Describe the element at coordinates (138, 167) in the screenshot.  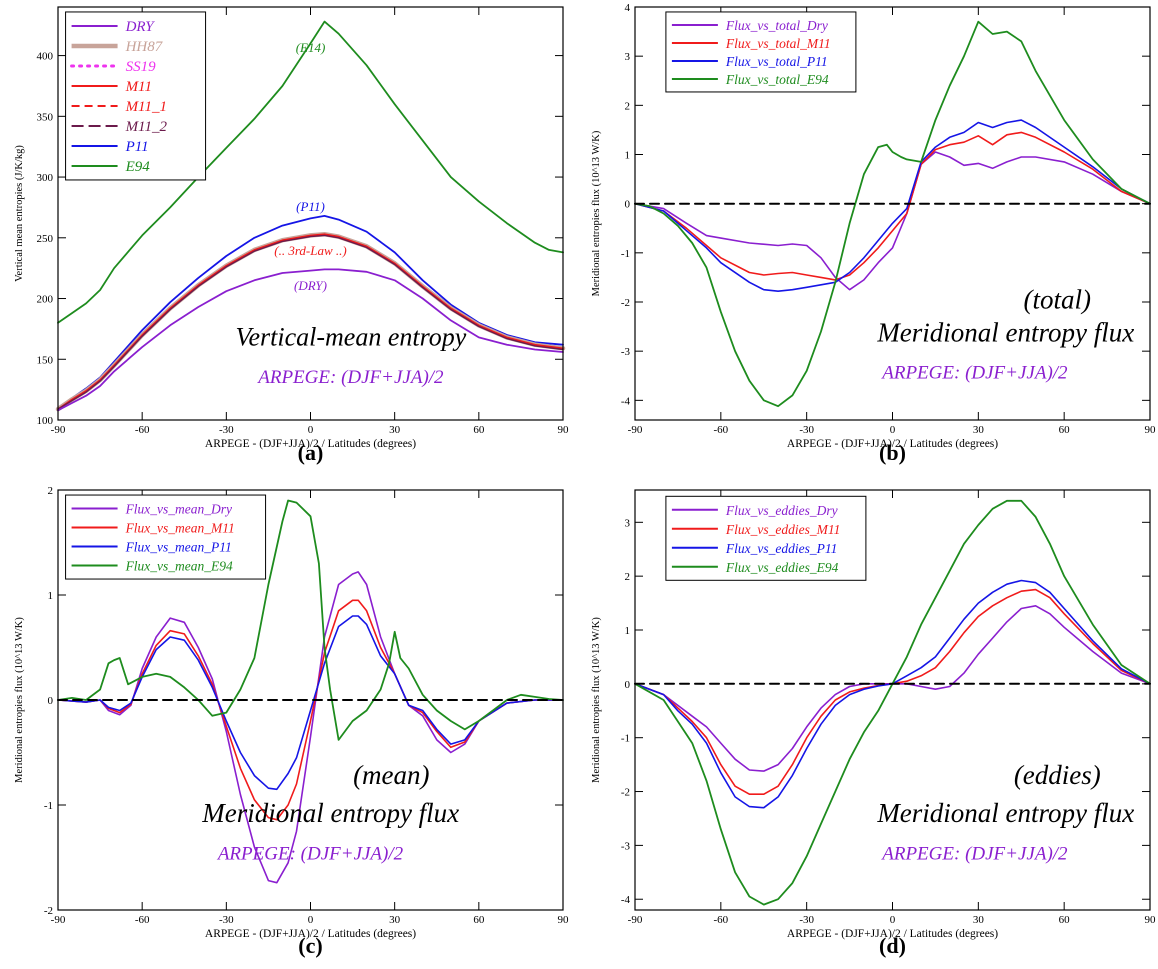
I see `legend-label: E94` at that location.